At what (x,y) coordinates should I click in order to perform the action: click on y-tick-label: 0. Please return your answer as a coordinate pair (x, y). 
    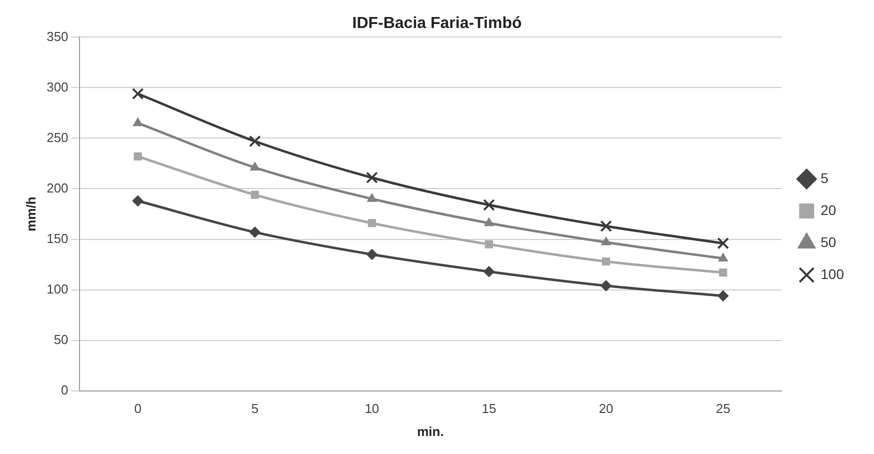
    Looking at the image, I should click on (64, 390).